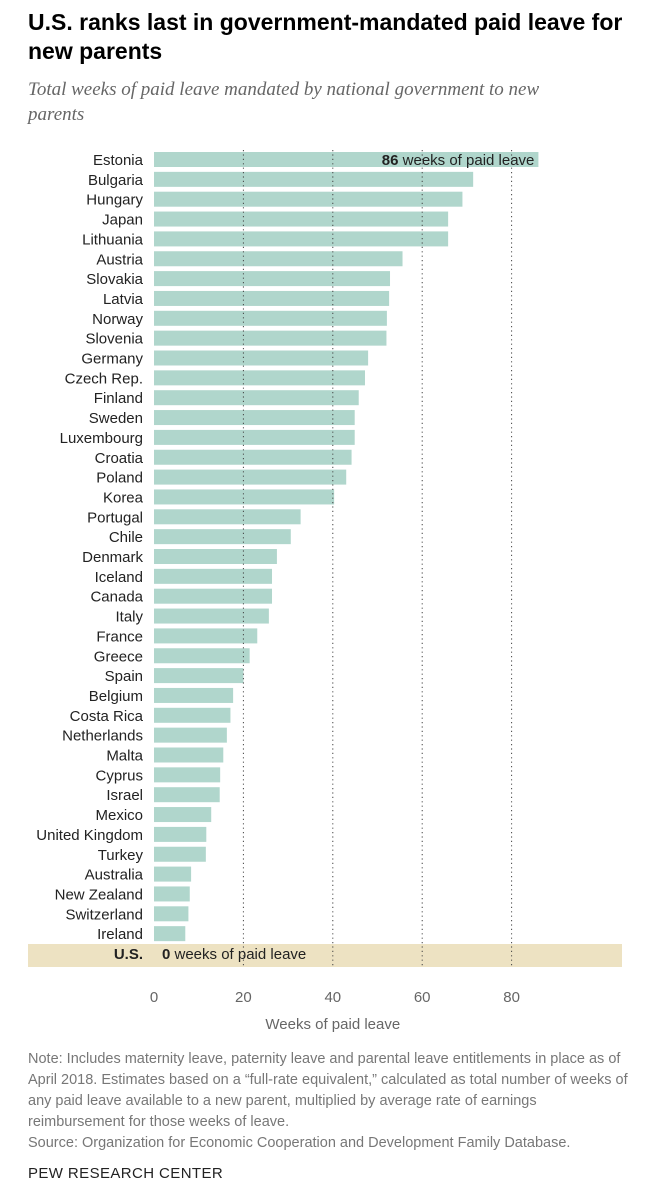  What do you see at coordinates (113, 239) in the screenshot?
I see `category-label: Lithuania` at bounding box center [113, 239].